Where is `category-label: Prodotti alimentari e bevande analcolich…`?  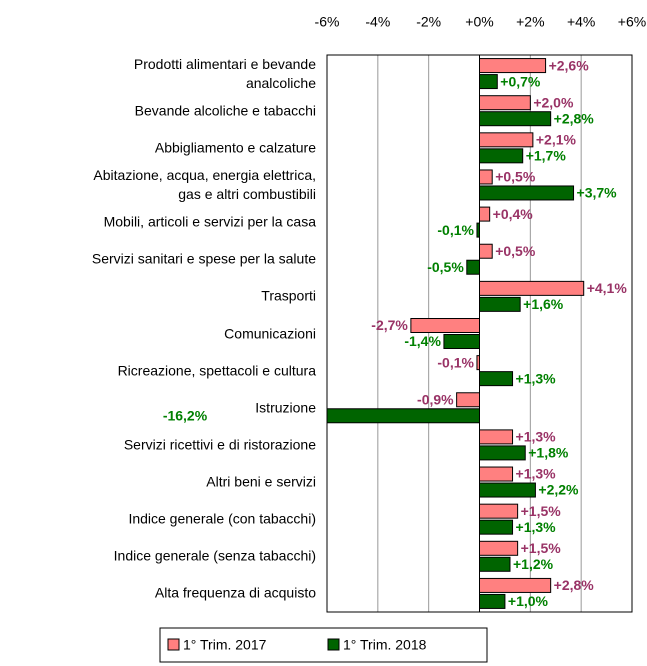 category-label: Prodotti alimentari e bevande analcolich… is located at coordinates (224, 73).